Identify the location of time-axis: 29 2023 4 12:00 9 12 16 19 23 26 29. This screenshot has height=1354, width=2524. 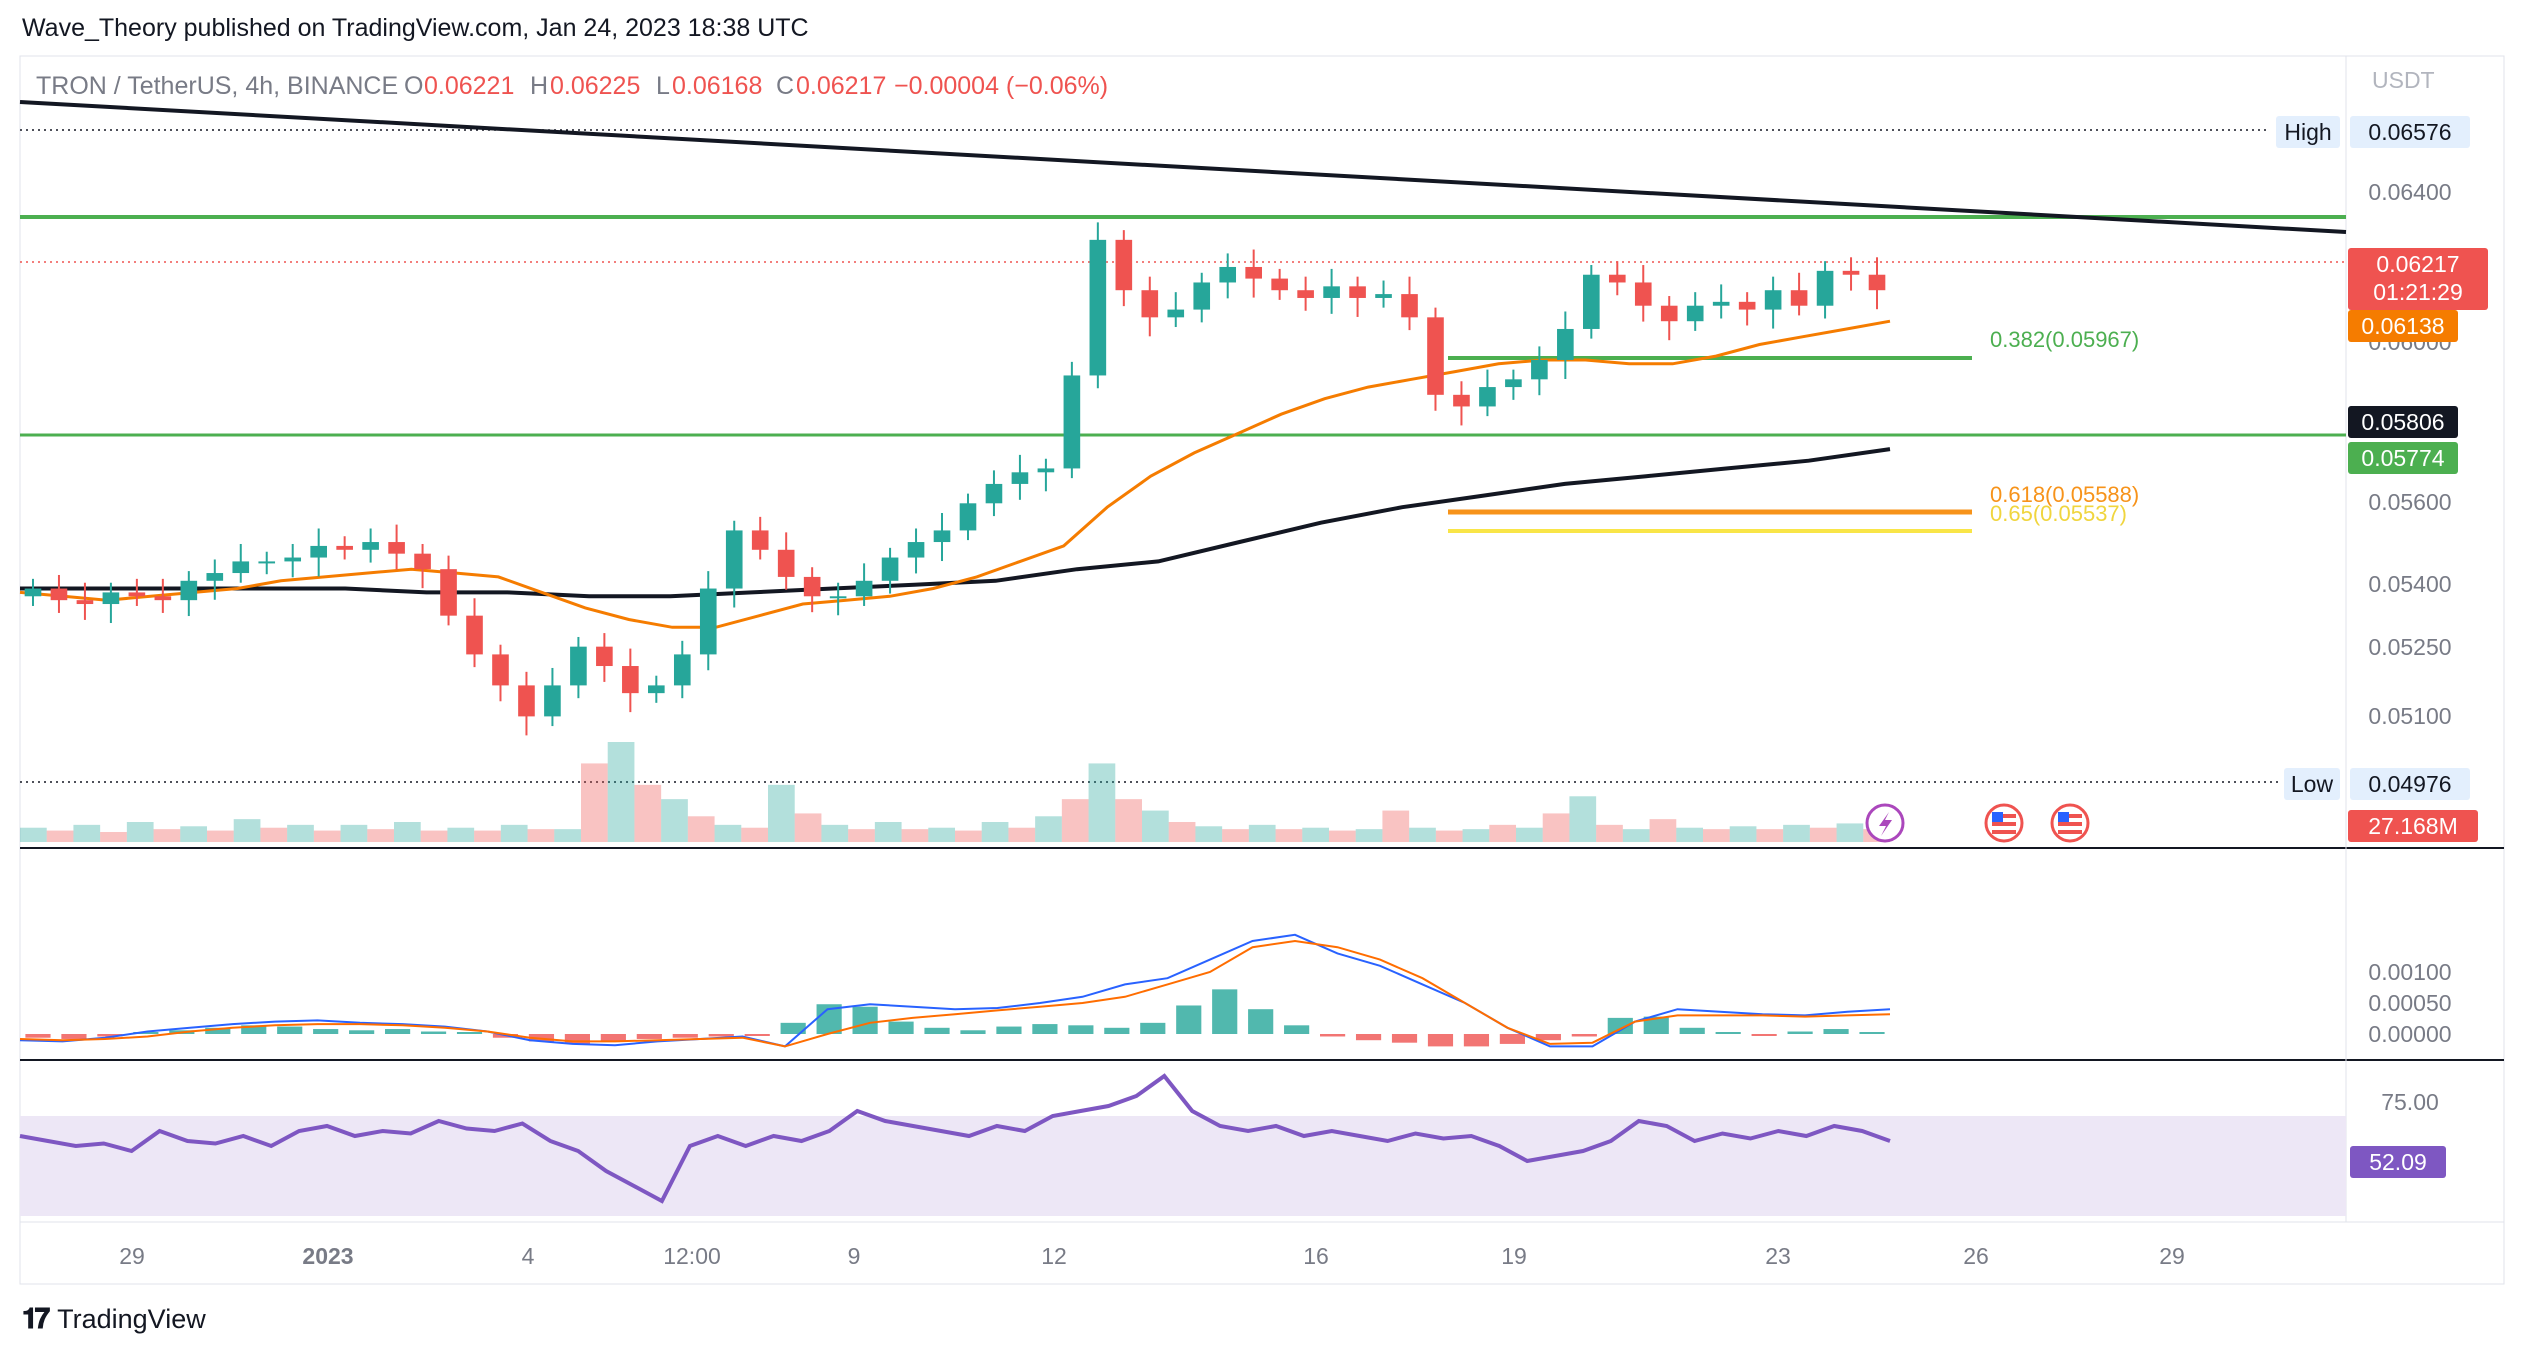
(1152, 1256).